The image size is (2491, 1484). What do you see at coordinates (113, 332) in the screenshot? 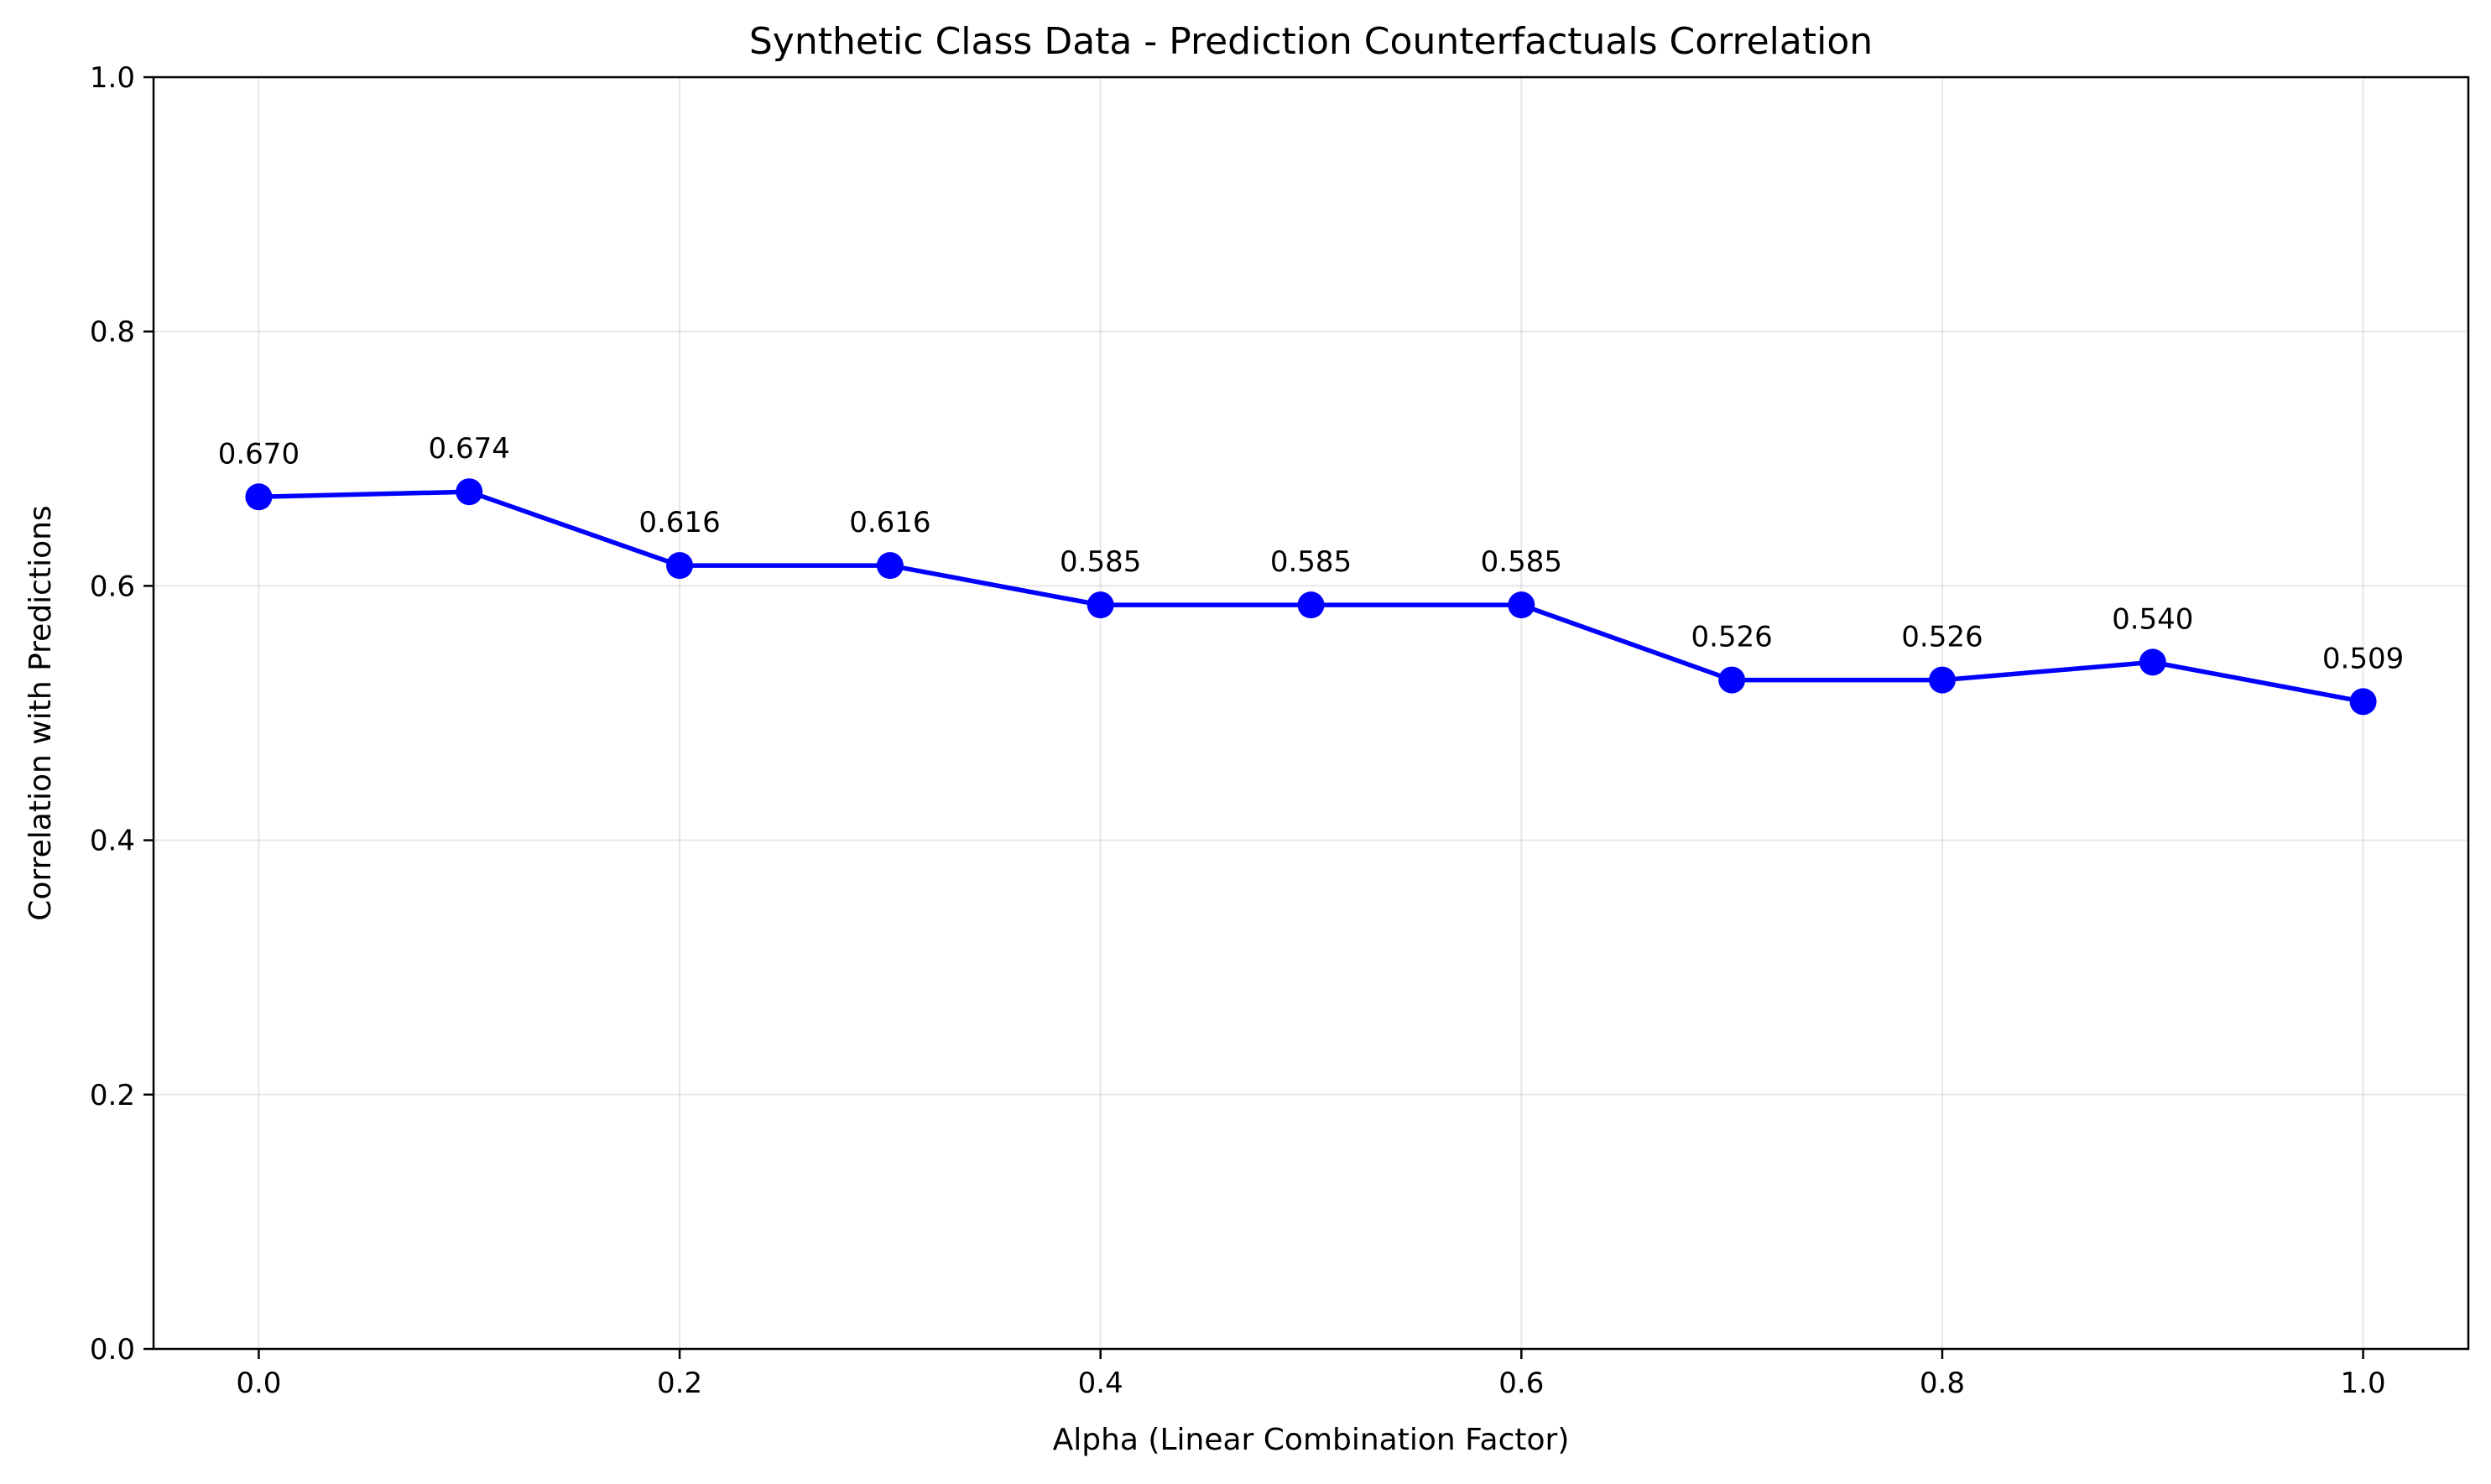
I see `y-tick-label: 0.8` at bounding box center [113, 332].